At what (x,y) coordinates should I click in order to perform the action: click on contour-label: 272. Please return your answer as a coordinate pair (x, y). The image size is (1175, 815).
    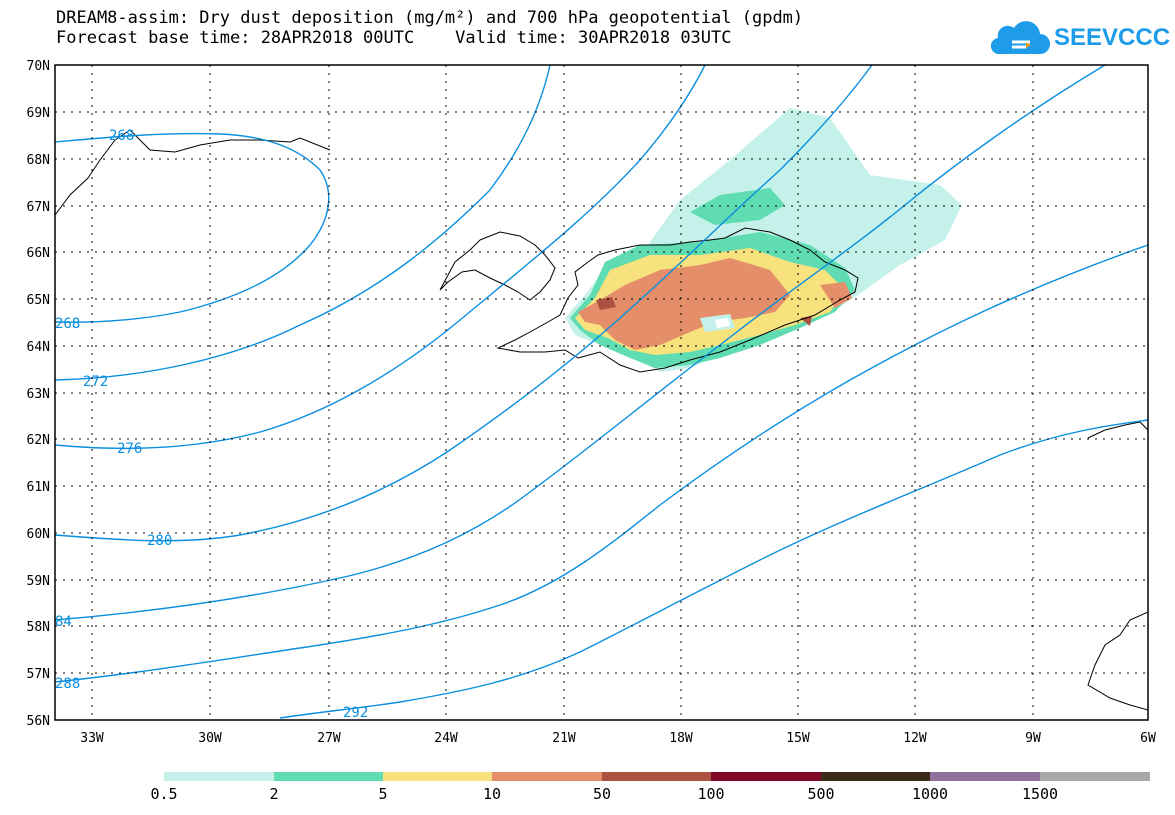
    Looking at the image, I should click on (95, 382).